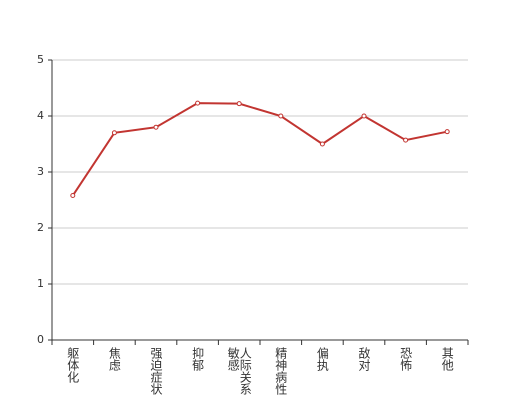 The image size is (520, 400). Describe the element at coordinates (72, 365) in the screenshot. I see `x-tick-label: 躯体化` at that location.